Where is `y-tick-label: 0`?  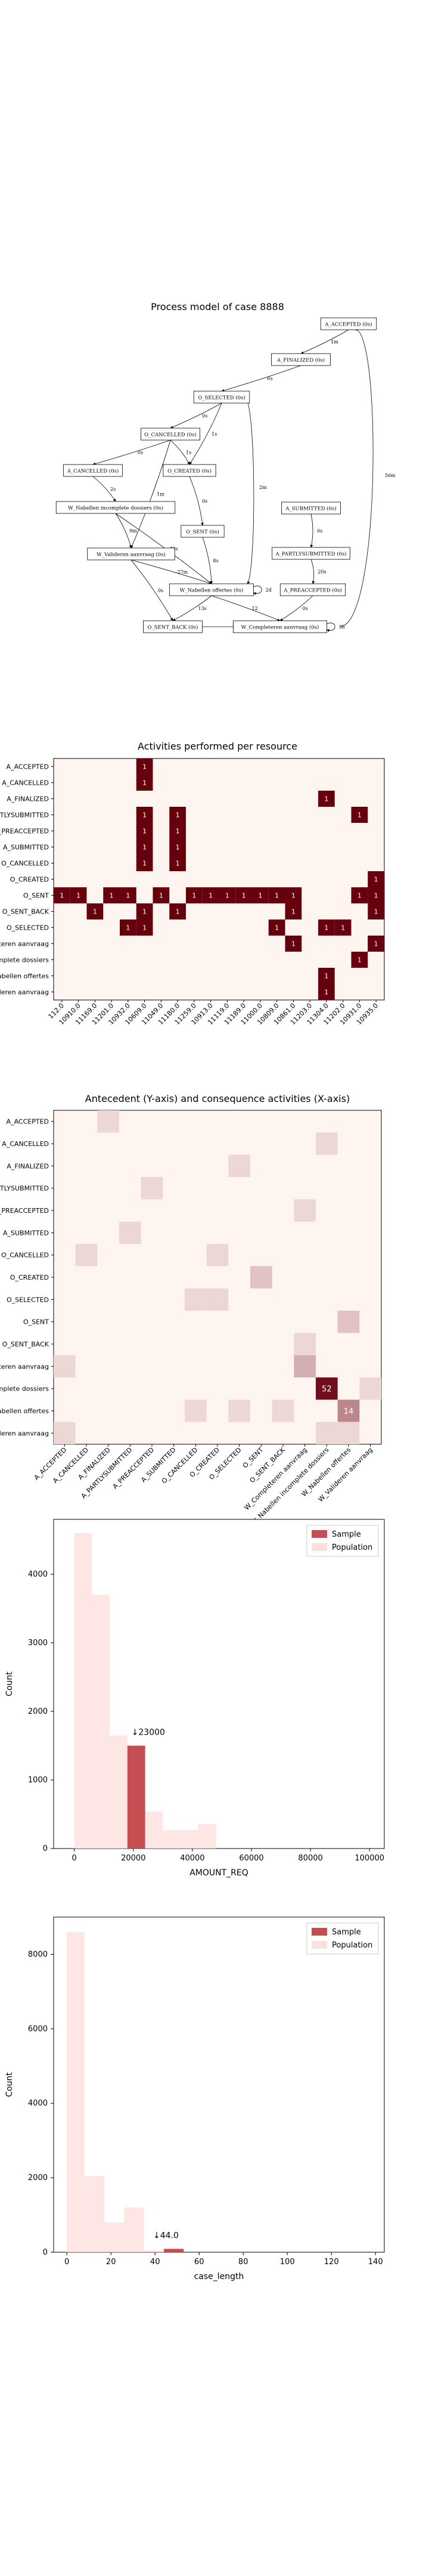
y-tick-label: 0 is located at coordinates (45, 2252).